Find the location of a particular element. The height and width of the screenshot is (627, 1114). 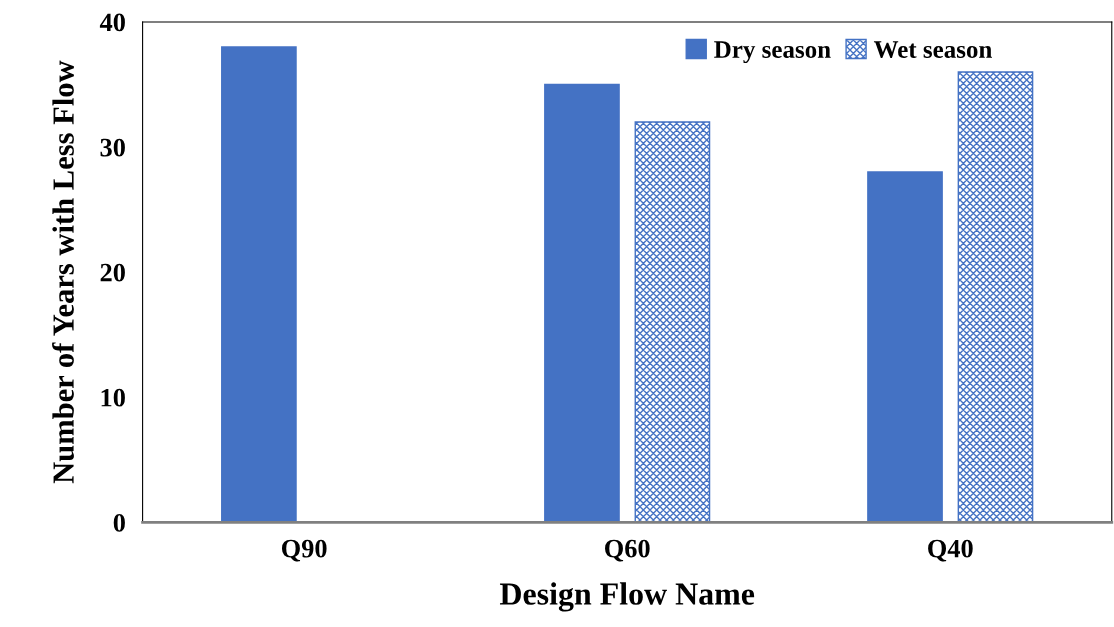

x-tick-label: Q60 is located at coordinates (627, 550).